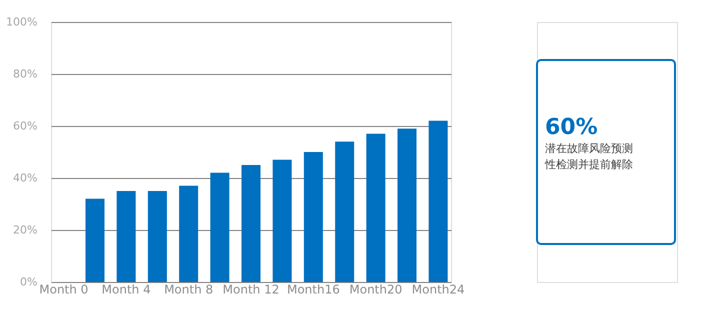 This screenshot has height=327, width=717. Describe the element at coordinates (126, 289) in the screenshot. I see `x-tick-label: Month 4` at that location.